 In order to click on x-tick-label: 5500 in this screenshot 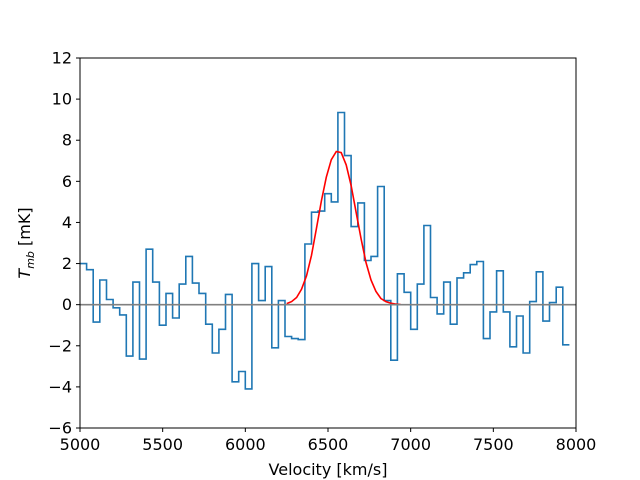, I will do `click(162, 444)`.